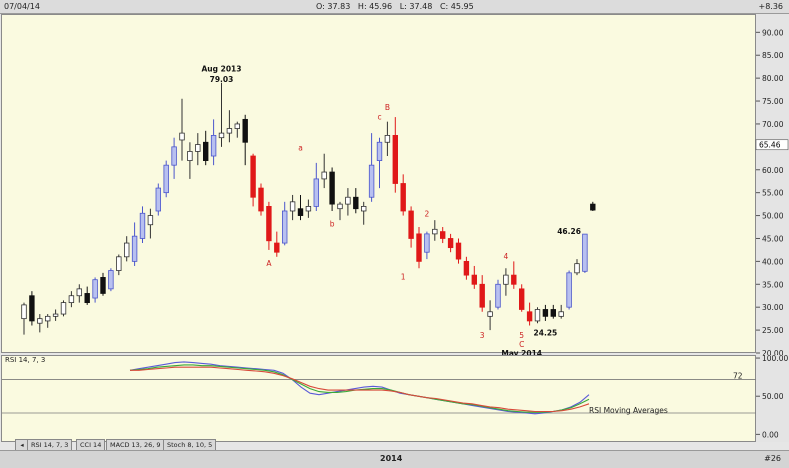 The width and height of the screenshot is (789, 468). What do you see at coordinates (770, 434) in the screenshot?
I see `rsi-axis-tick-label: 0.00` at bounding box center [770, 434].